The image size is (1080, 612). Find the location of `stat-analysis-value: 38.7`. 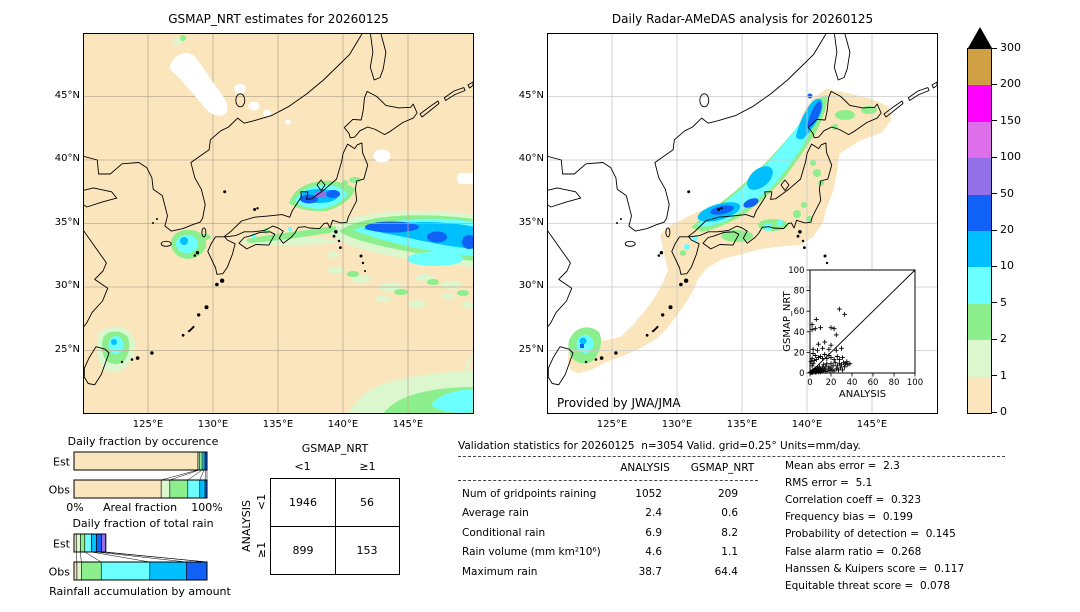

stat-analysis-value: 38.7 is located at coordinates (650, 571).